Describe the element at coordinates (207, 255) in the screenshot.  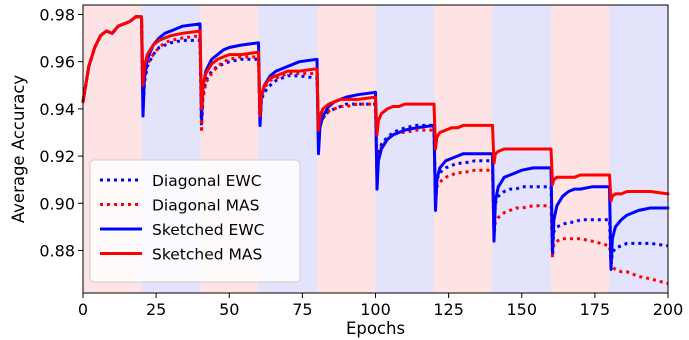
I see `legend-label: Sketched MAS` at that location.